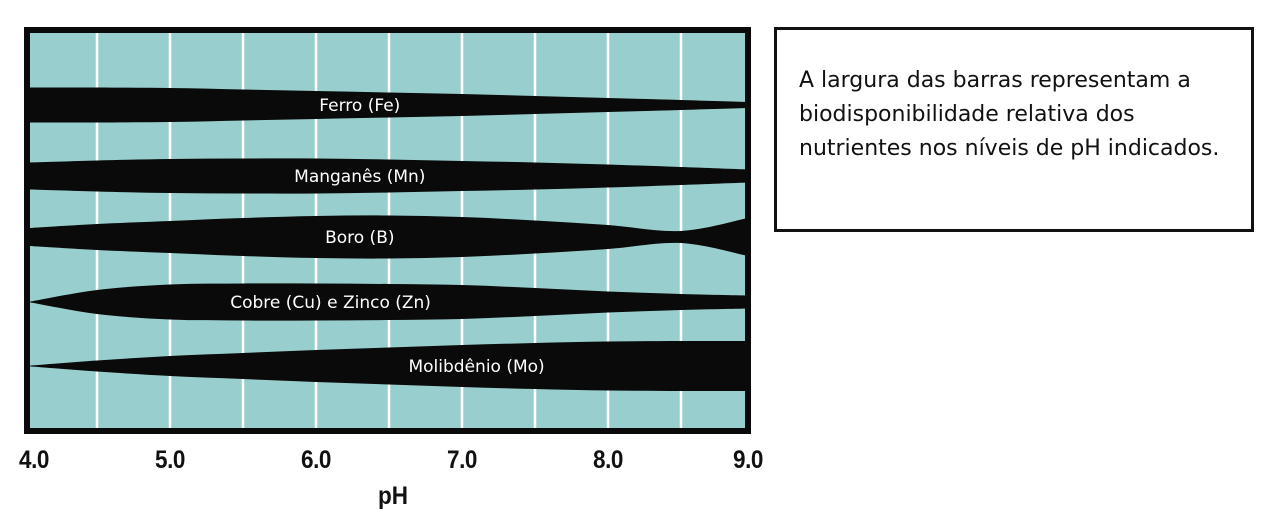 The height and width of the screenshot is (529, 1280). What do you see at coordinates (476, 367) in the screenshot?
I see `bar-label: Molibdênio (Mo)` at bounding box center [476, 367].